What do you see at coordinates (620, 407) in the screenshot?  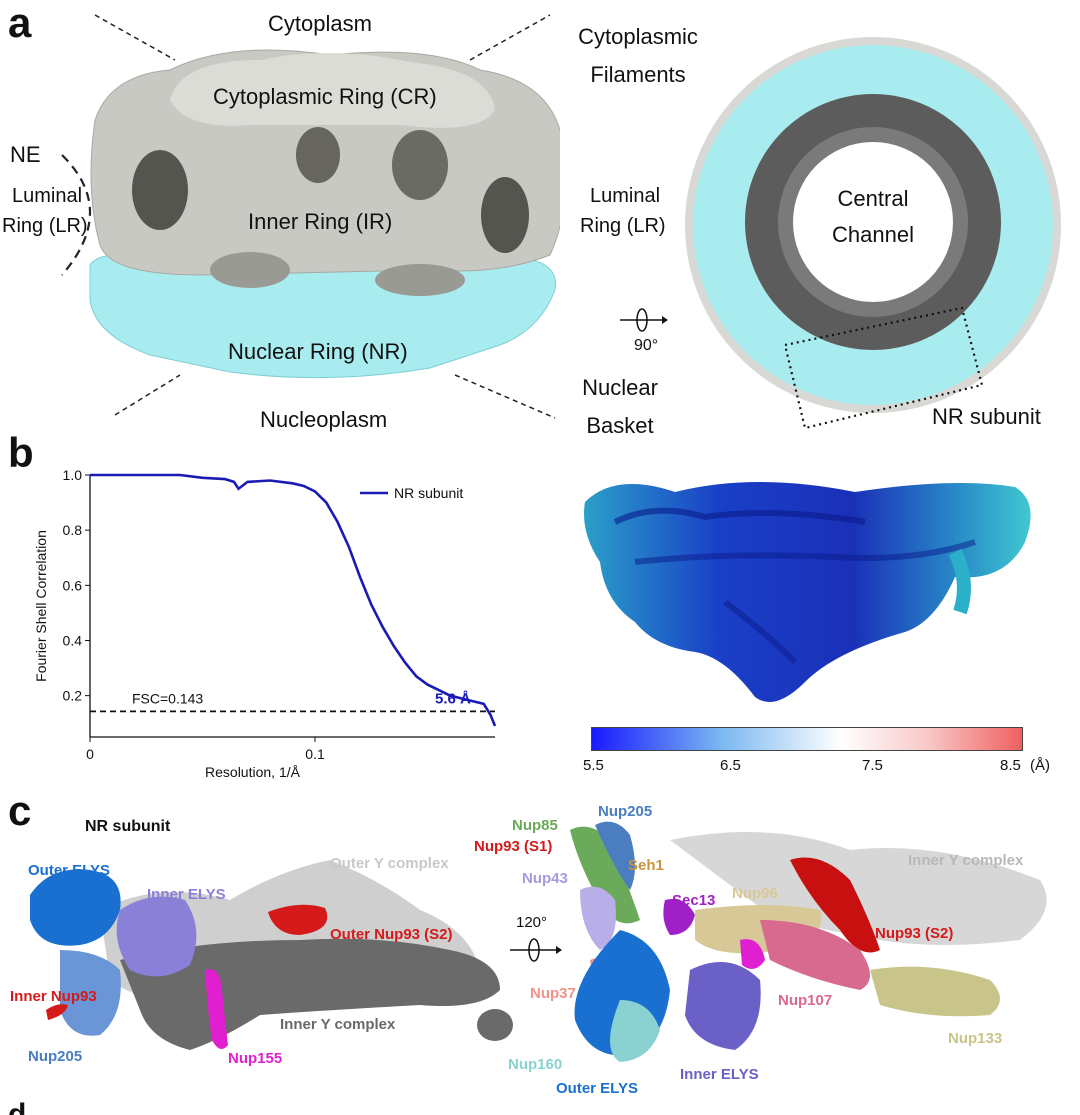 I see `nuclear-basket-label: Nuclear Basket` at bounding box center [620, 407].